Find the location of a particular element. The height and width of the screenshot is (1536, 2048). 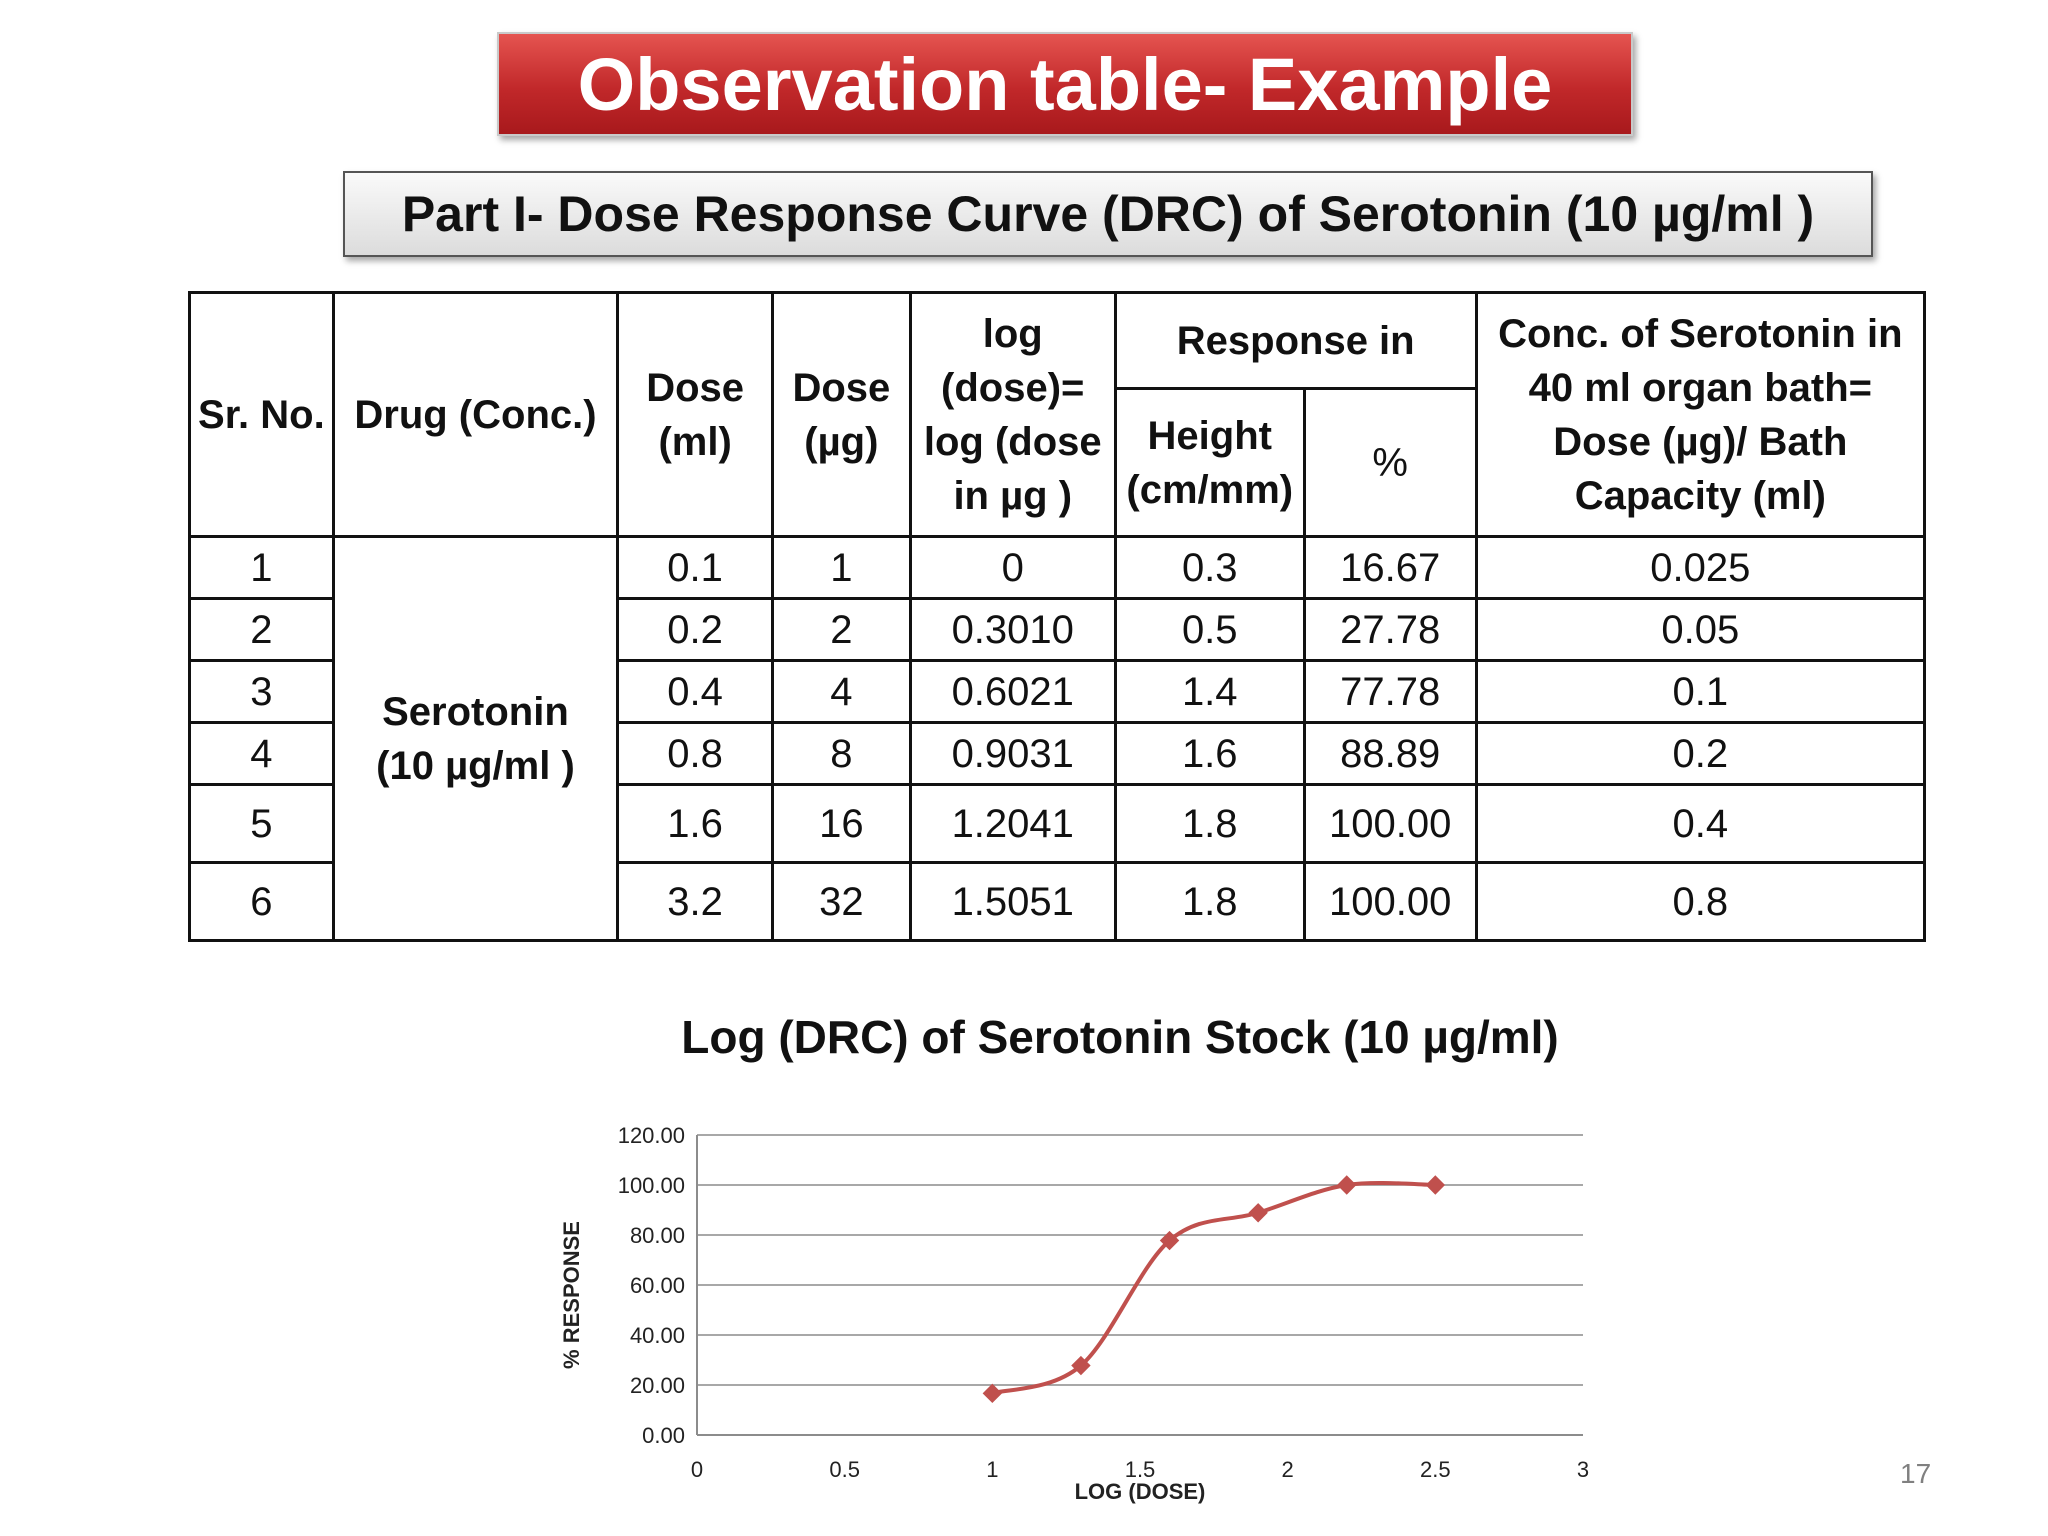

cell-log-dose: 1.2041 is located at coordinates (1012, 823).